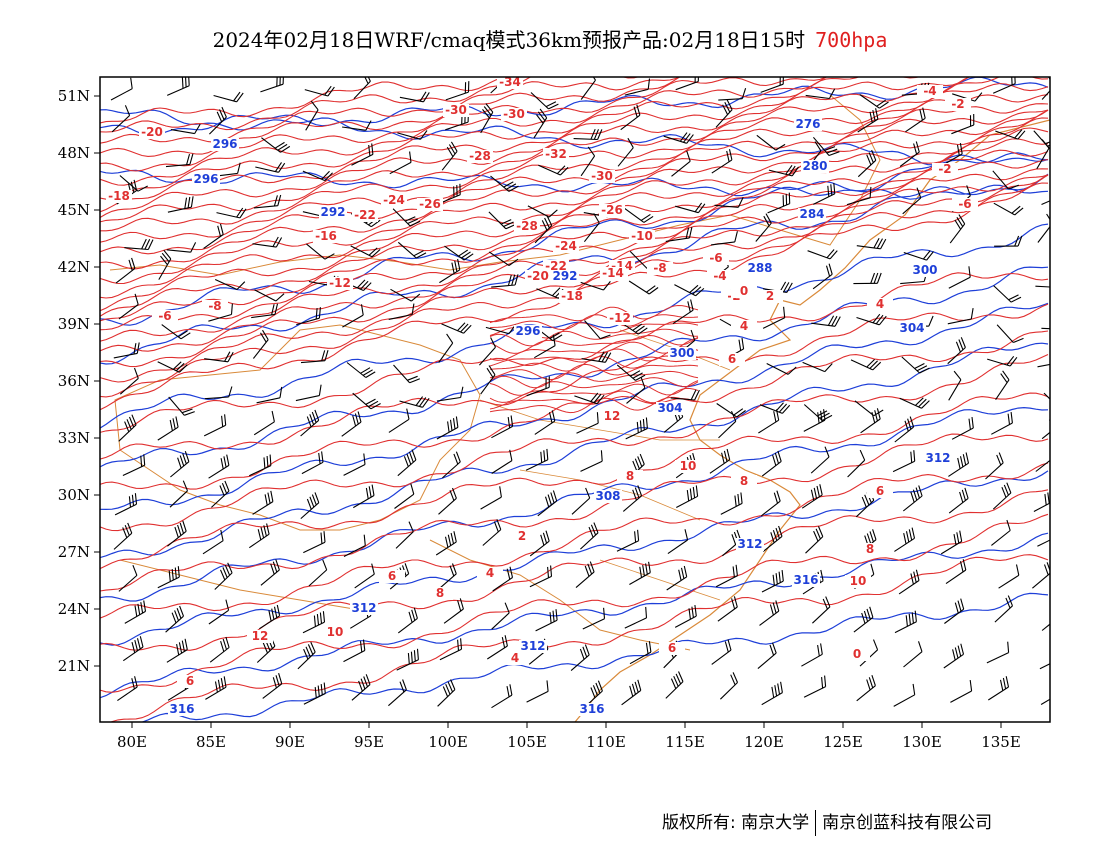 The height and width of the screenshot is (850, 1100). Describe the element at coordinates (74, 210) in the screenshot. I see `y-tick-label: 45N` at that location.